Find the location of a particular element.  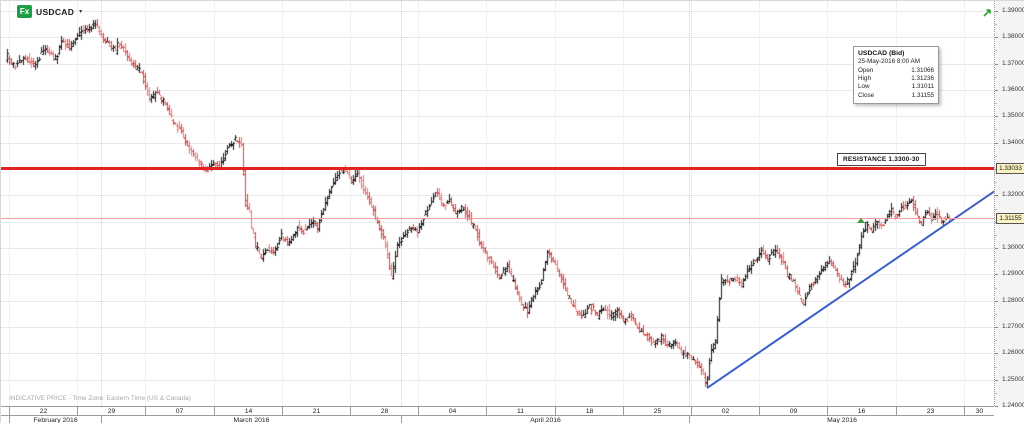

date-tick-cell: 07 is located at coordinates (179, 411).